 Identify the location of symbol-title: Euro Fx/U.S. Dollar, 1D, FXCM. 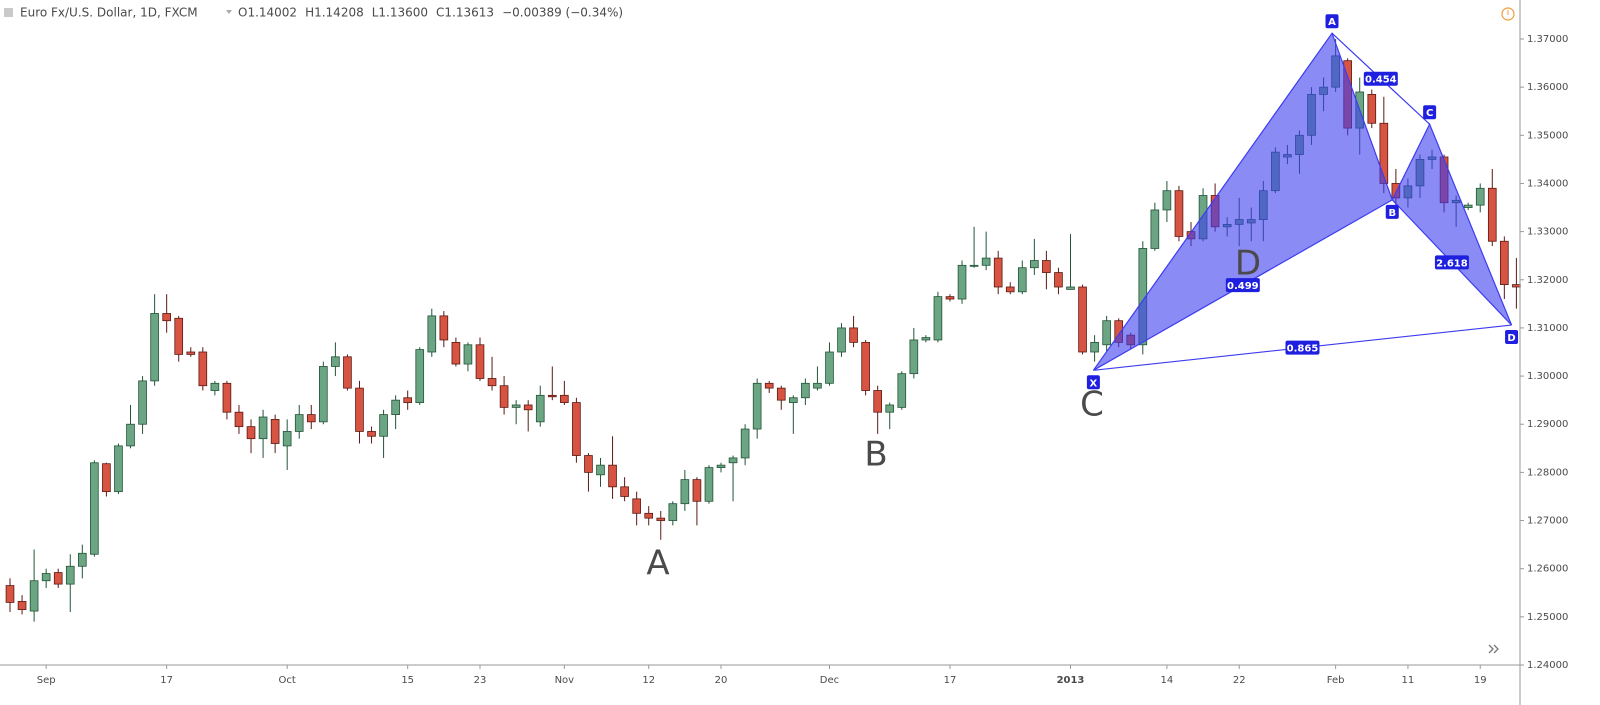
(109, 13).